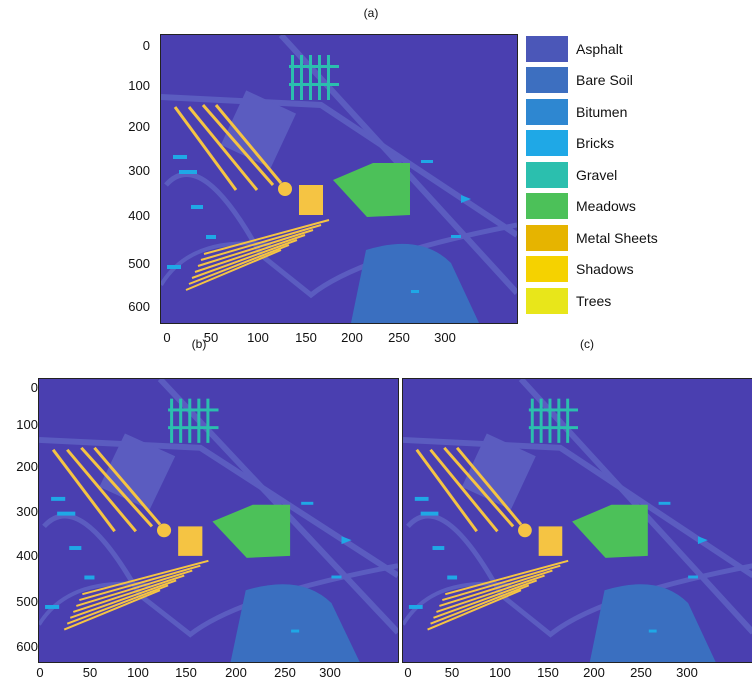  Describe the element at coordinates (605, 269) in the screenshot. I see `legend-label: Shadows` at that location.